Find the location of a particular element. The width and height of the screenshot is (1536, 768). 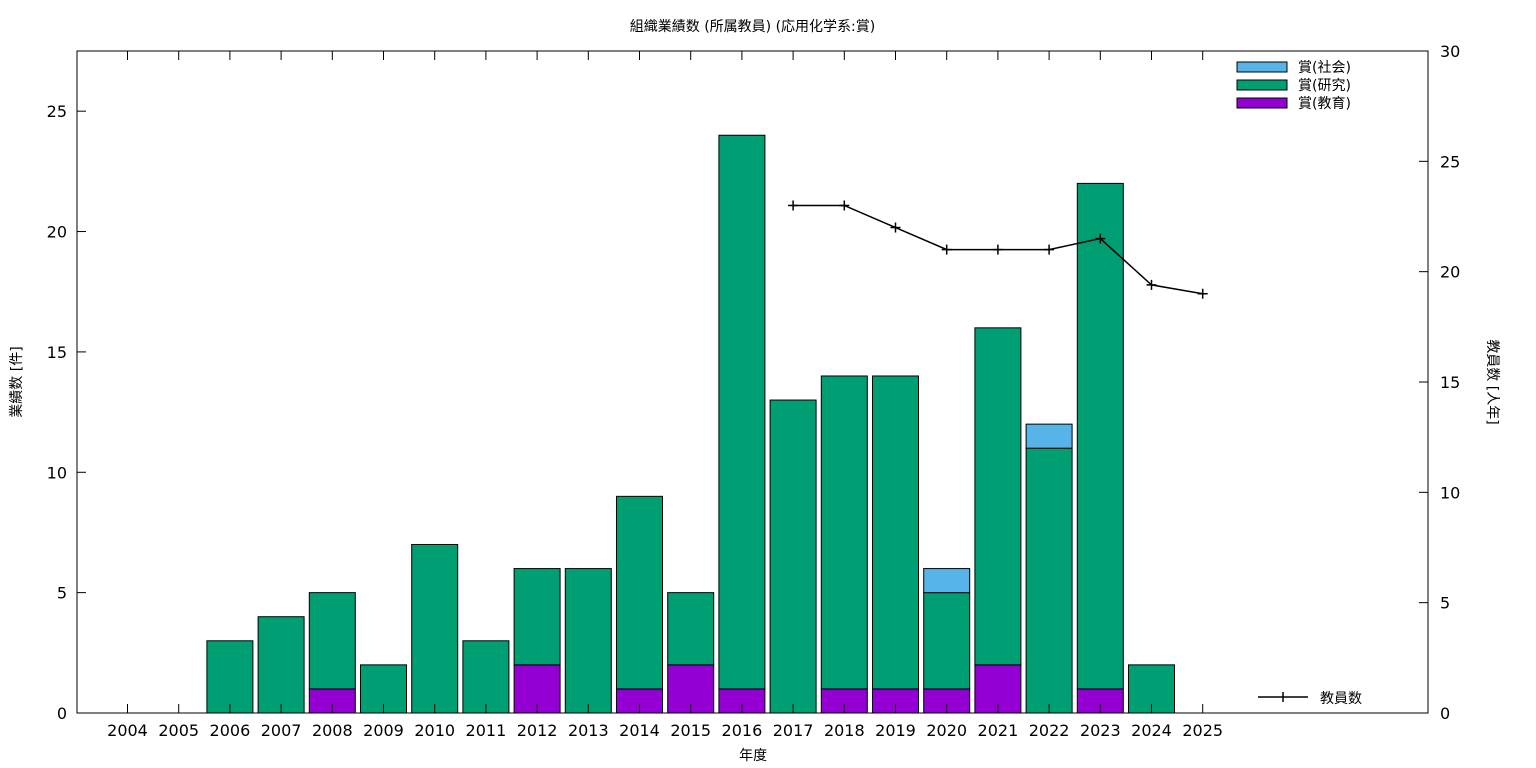

bar-2008-s1 is located at coordinates (332, 641).